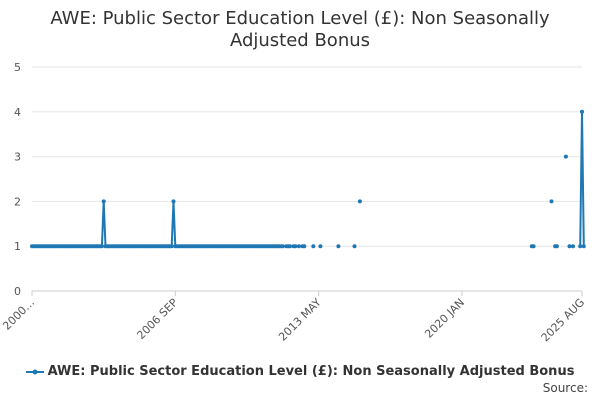  Describe the element at coordinates (17, 157) in the screenshot. I see `y-tick-label: 3` at that location.